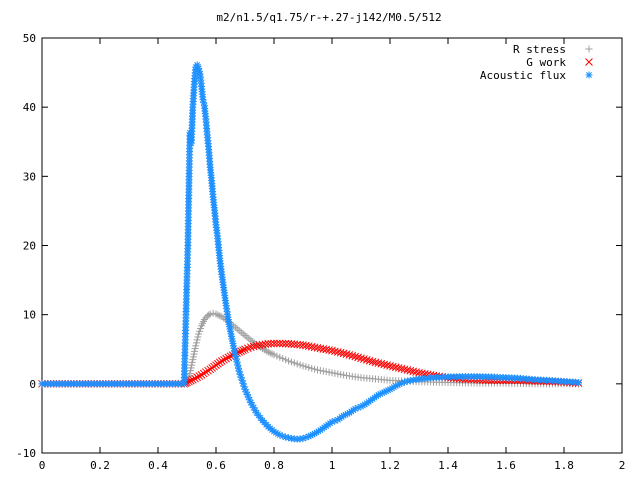  Describe the element at coordinates (448, 465) in the screenshot. I see `x-tick-label: 1.4` at that location.